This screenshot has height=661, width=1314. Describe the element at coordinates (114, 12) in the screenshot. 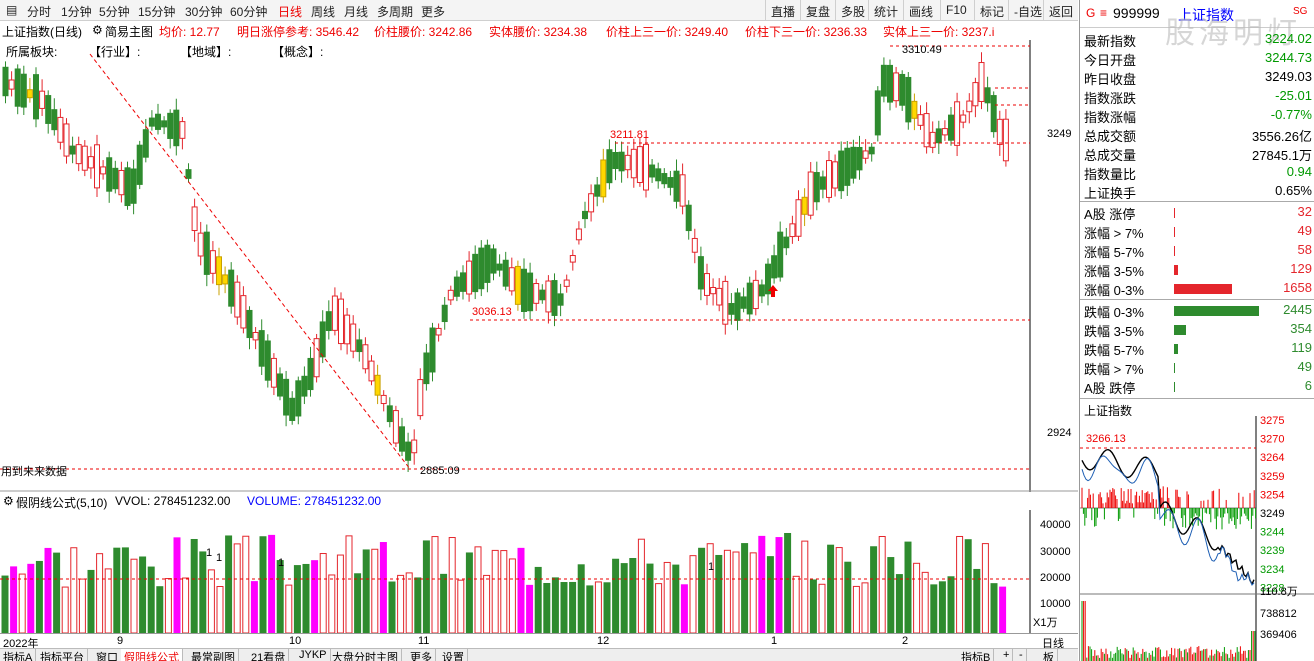

I see `period-tab: 5分钟` at that location.